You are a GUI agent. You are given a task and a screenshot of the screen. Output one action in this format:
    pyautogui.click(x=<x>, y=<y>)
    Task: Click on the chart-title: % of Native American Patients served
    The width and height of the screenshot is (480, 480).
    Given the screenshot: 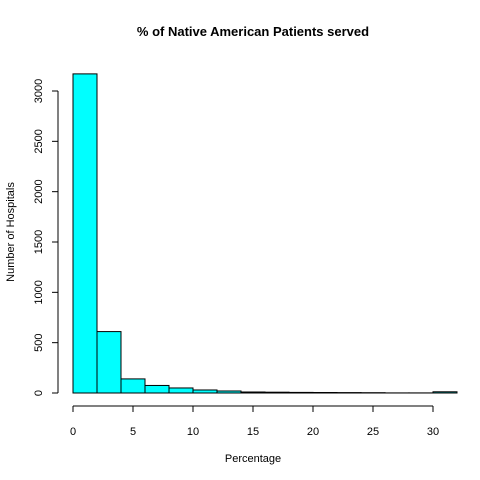 What is the action you would take?
    pyautogui.click(x=253, y=31)
    